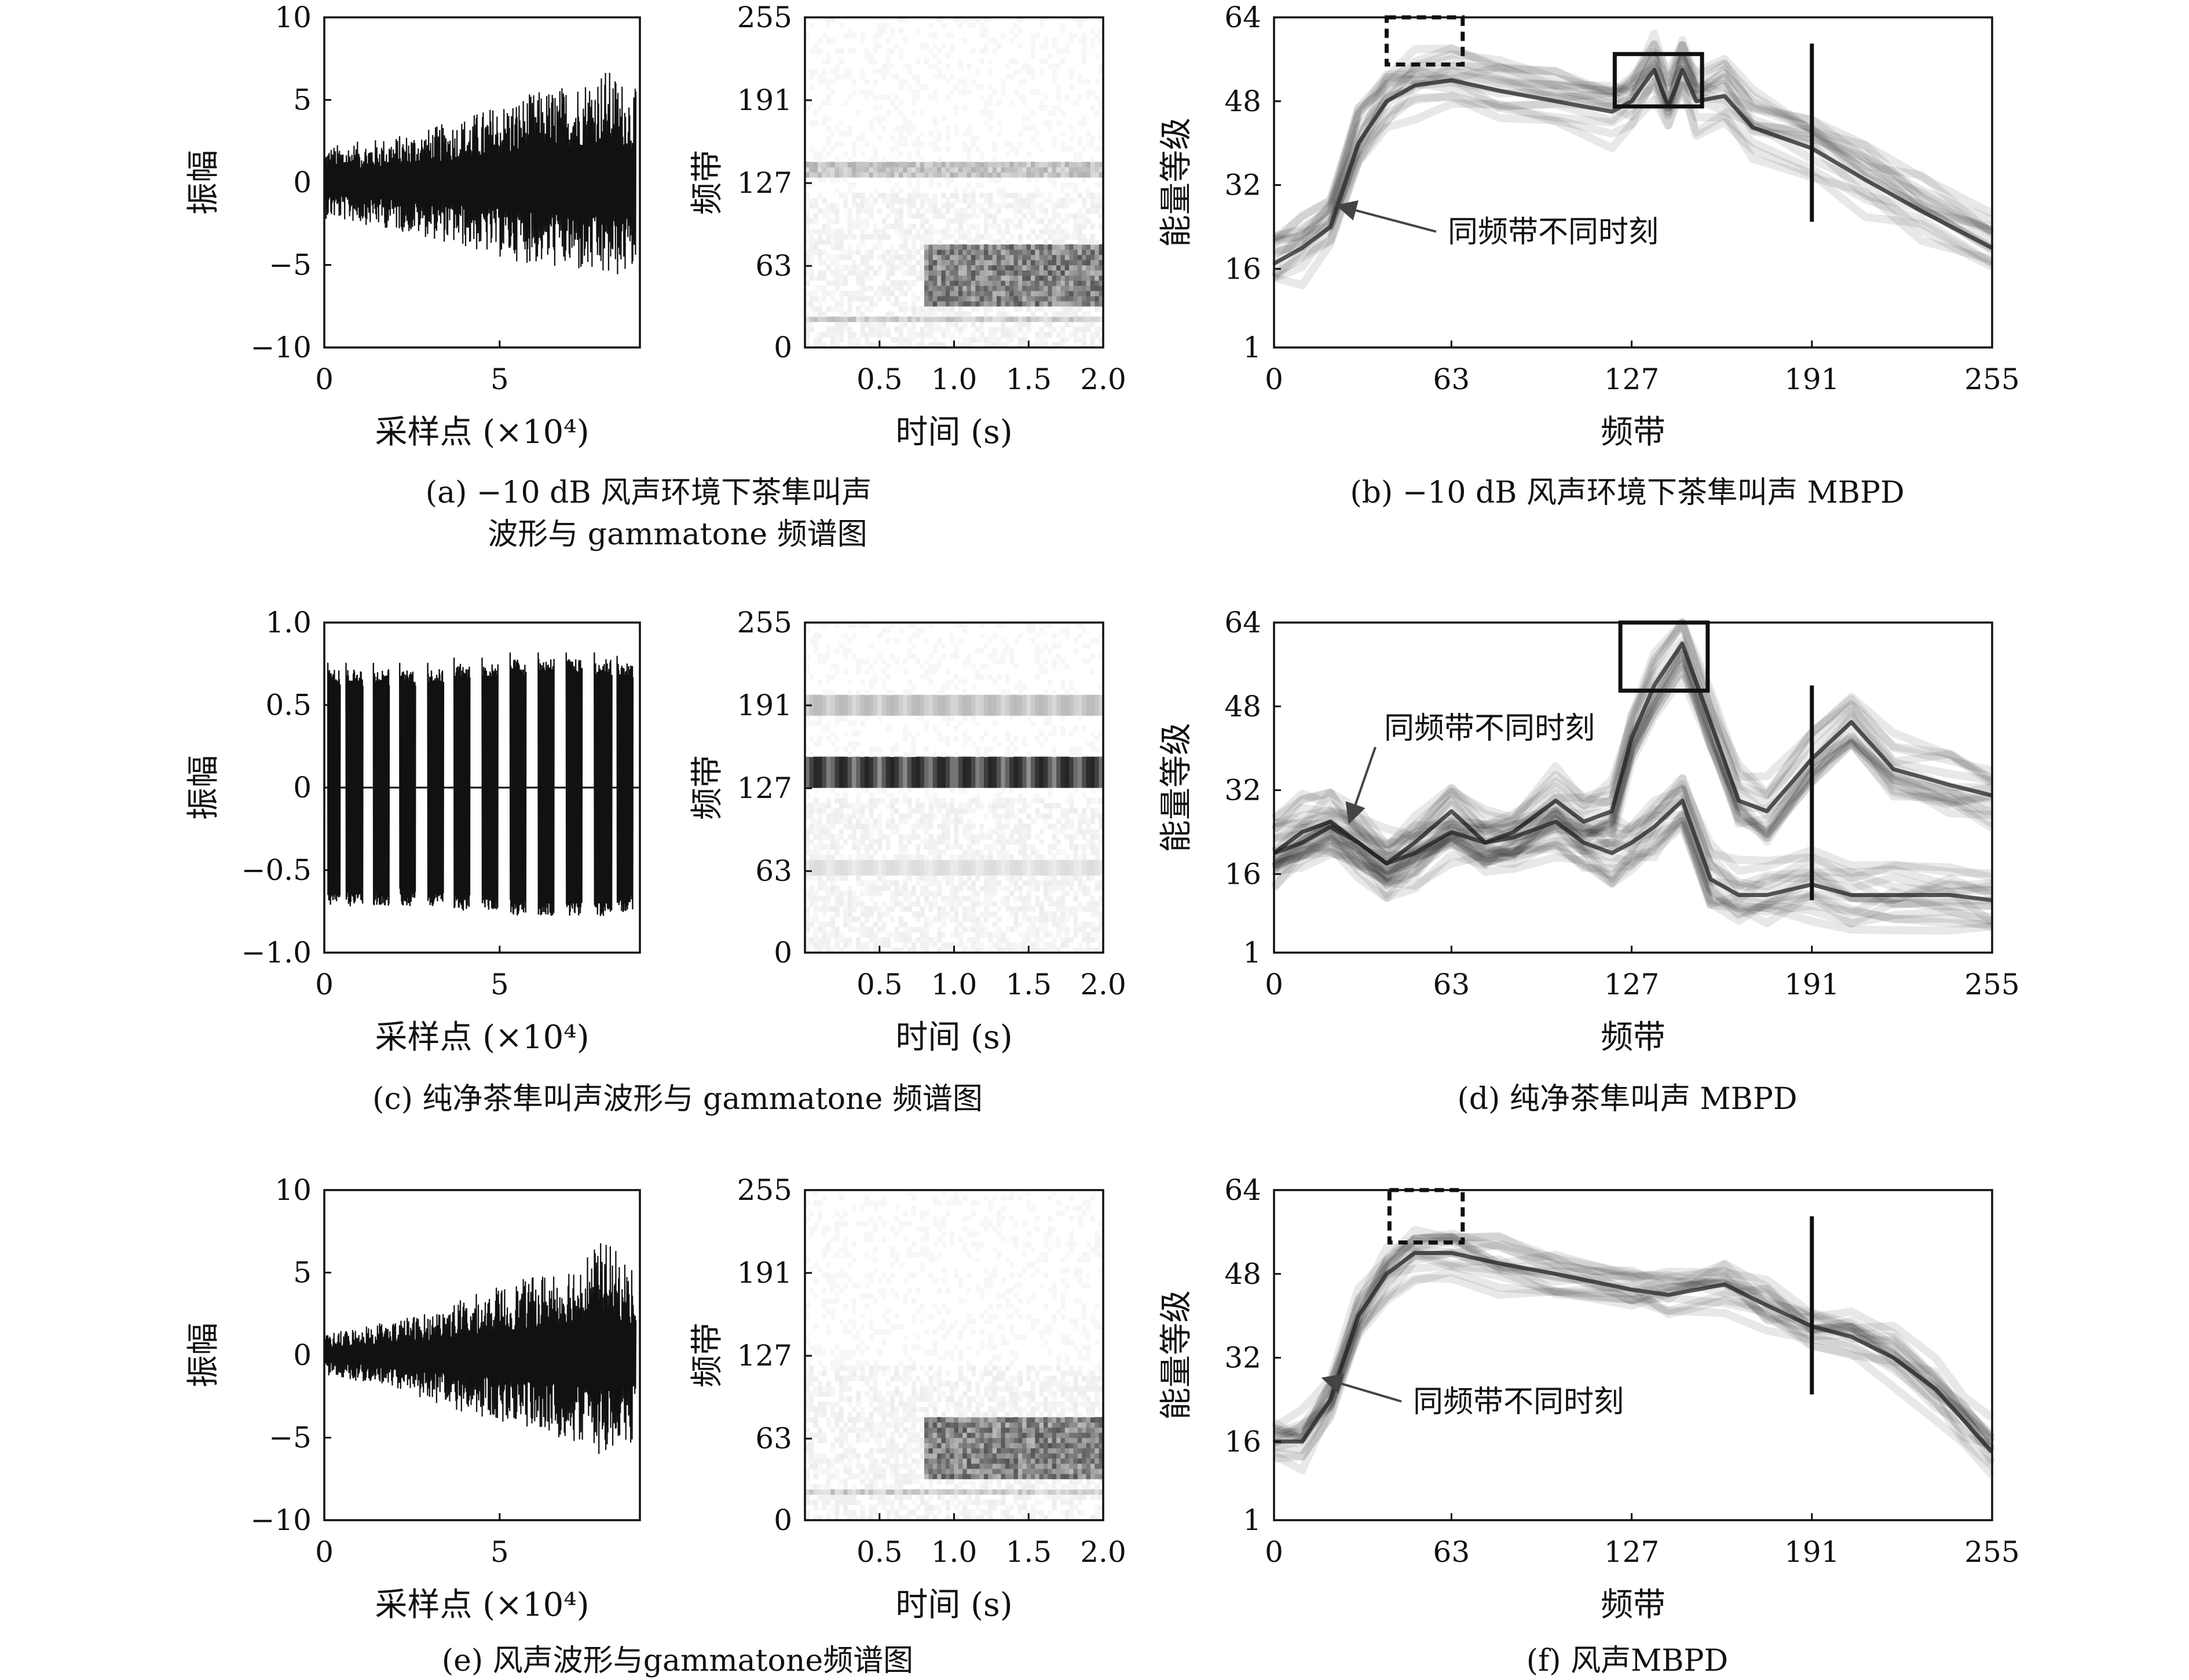  Describe the element at coordinates (879, 380) in the screenshot. I see `x-tick-label-1-0: 0.5` at that location.